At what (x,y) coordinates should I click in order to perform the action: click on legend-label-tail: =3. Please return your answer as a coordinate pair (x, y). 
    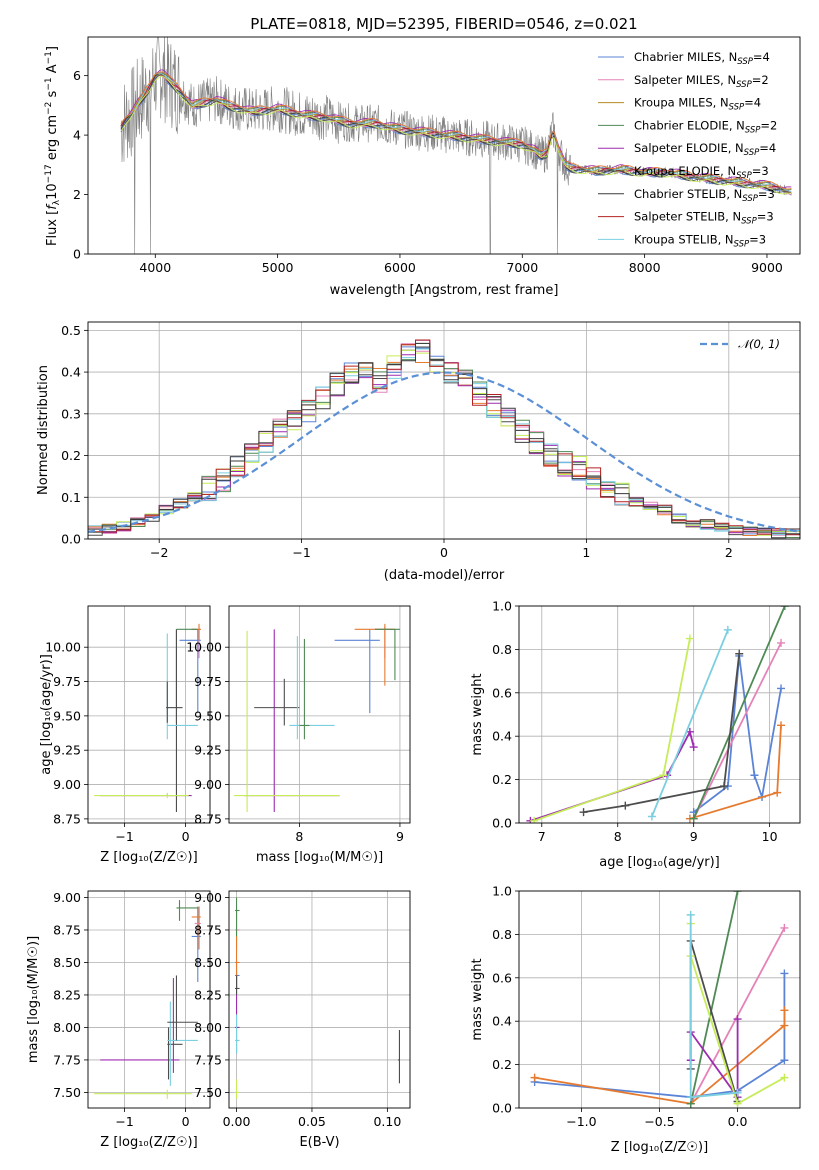
    Looking at the image, I should click on (760, 171).